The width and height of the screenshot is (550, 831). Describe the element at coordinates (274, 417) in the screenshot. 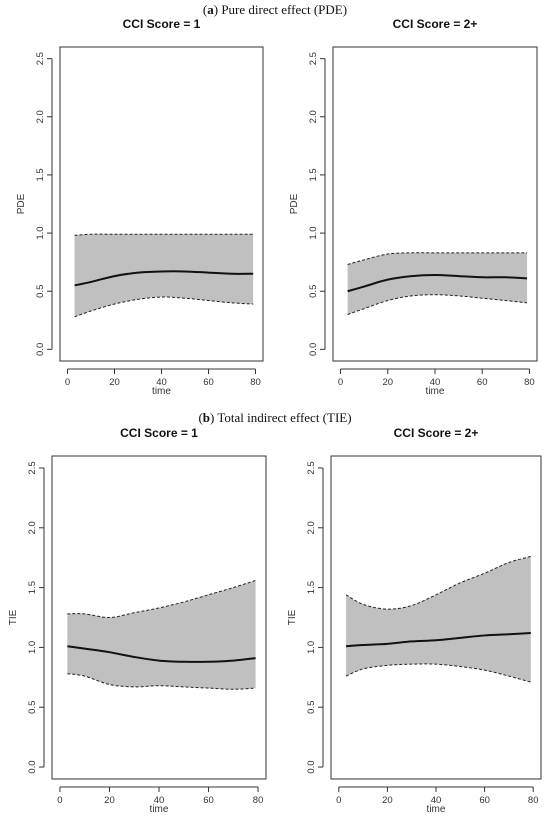

I see `section-heading-b: (b) Total indirect effect (TIE)` at that location.